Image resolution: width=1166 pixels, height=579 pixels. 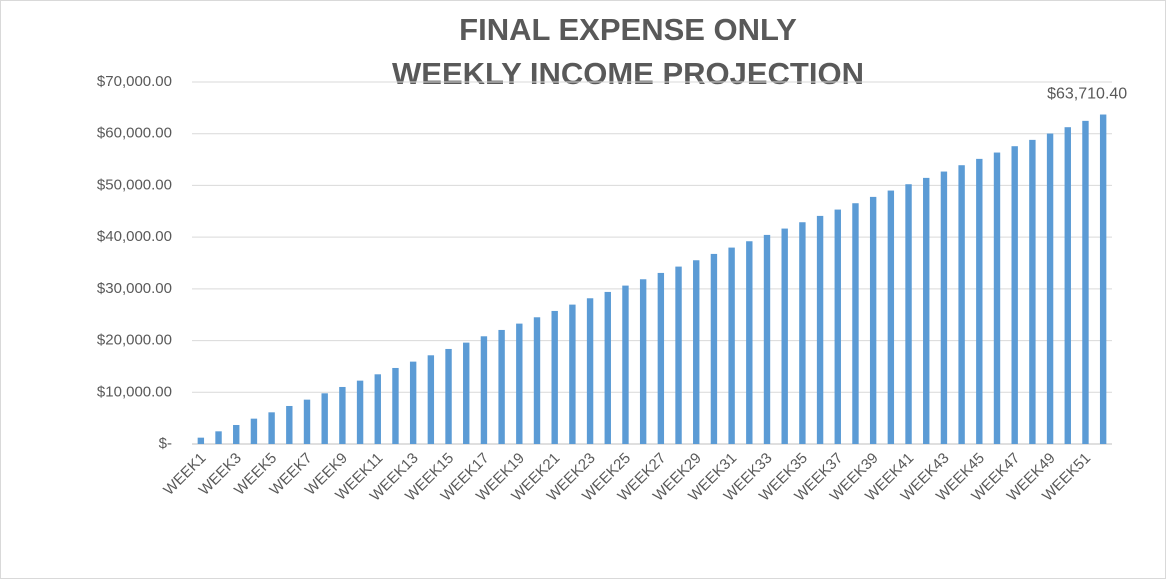 I want to click on y-tick-label: $60,000.00, so click(x=134, y=133).